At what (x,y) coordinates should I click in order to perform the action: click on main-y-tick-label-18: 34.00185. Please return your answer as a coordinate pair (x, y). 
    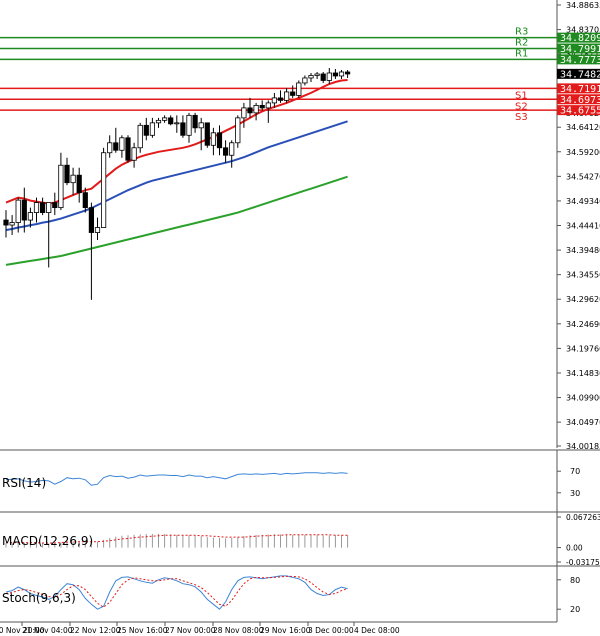
    Looking at the image, I should click on (583, 446).